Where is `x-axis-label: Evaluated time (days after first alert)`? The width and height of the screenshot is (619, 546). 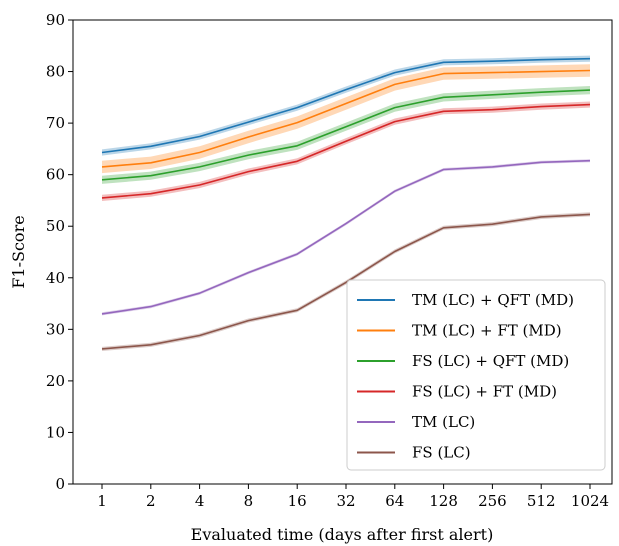 x-axis-label: Evaluated time (days after first alert) is located at coordinates (342, 534).